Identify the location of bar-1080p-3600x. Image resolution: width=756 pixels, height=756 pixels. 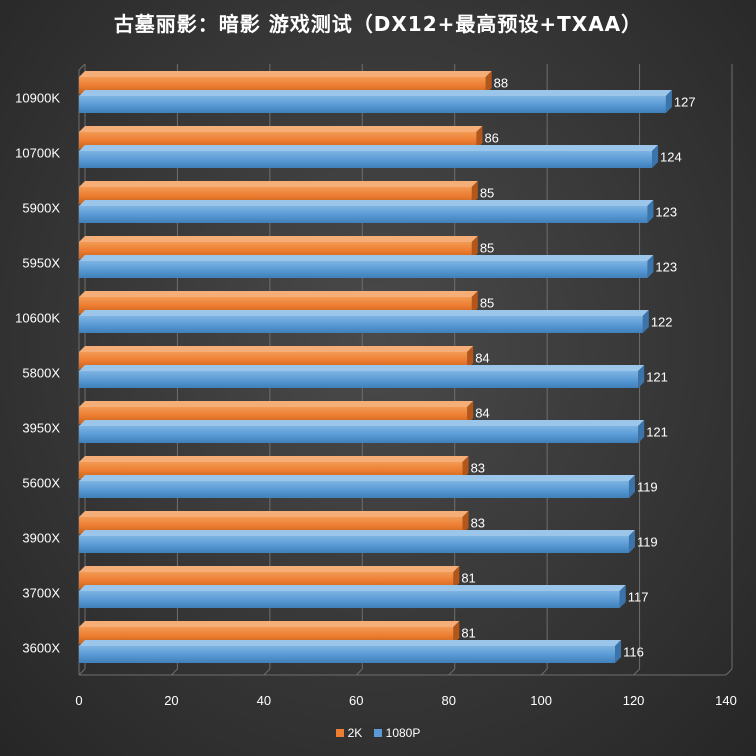
(347, 654).